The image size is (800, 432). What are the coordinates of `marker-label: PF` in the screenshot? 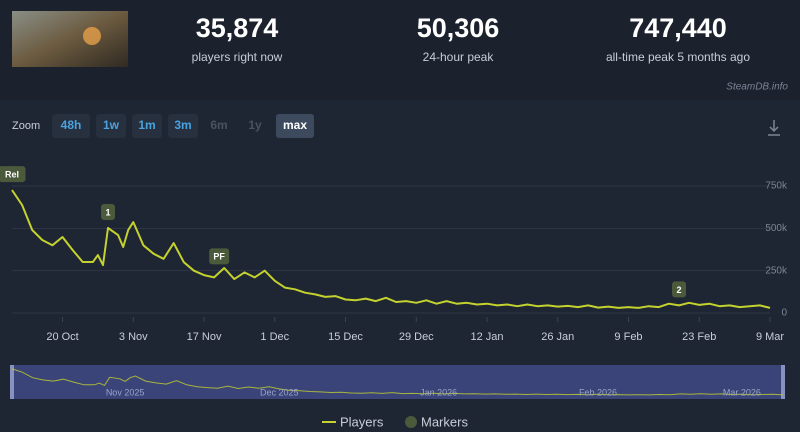 It's located at (219, 257).